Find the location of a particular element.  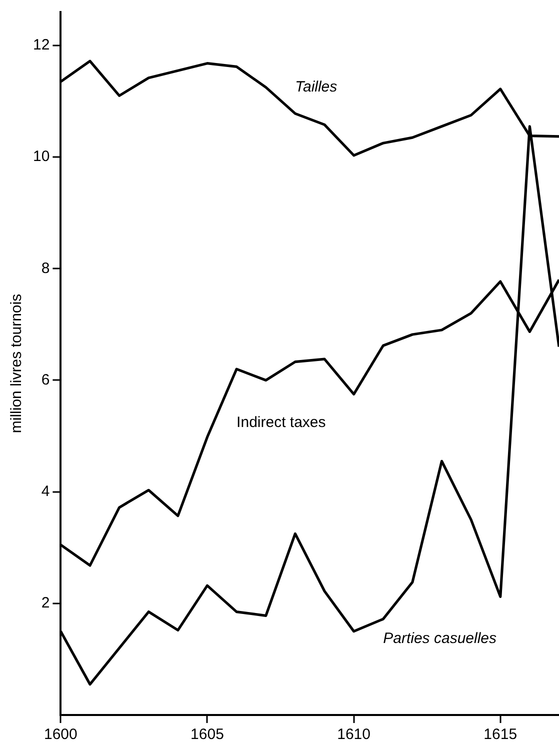

y-tick-label: 12 is located at coordinates (41, 45).